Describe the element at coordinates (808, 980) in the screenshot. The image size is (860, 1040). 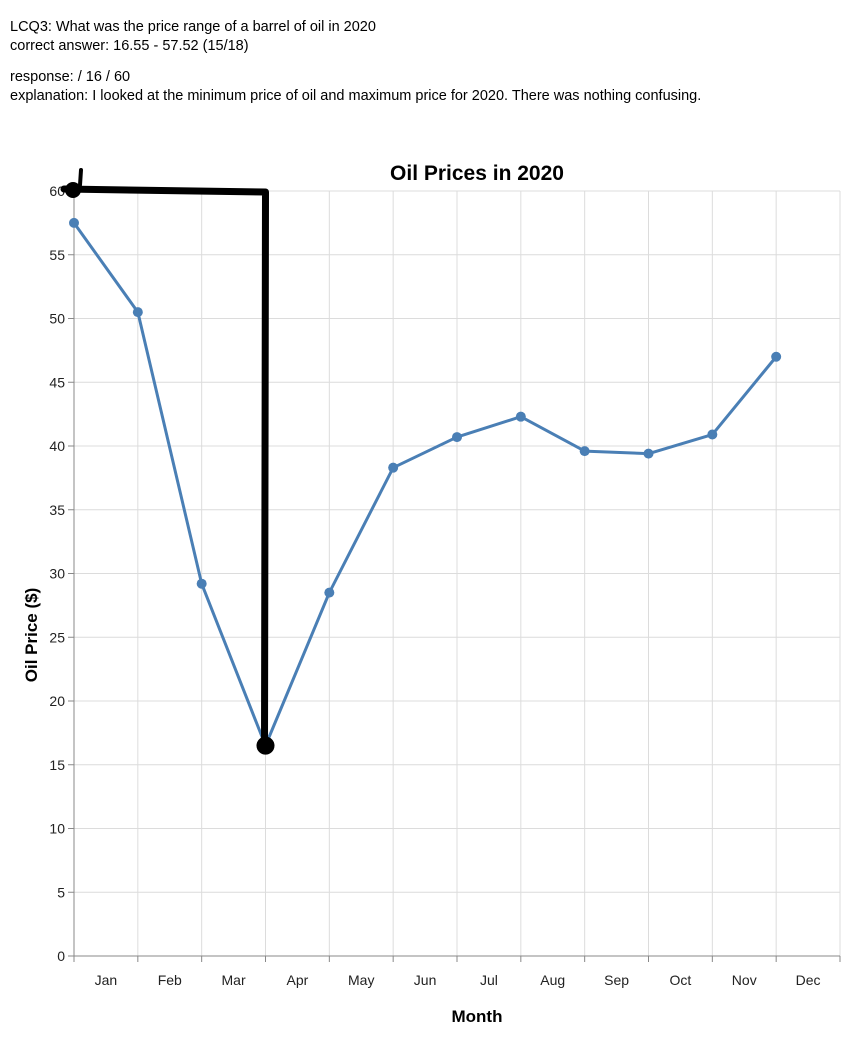
I see `x-tick-label: Dec` at that location.